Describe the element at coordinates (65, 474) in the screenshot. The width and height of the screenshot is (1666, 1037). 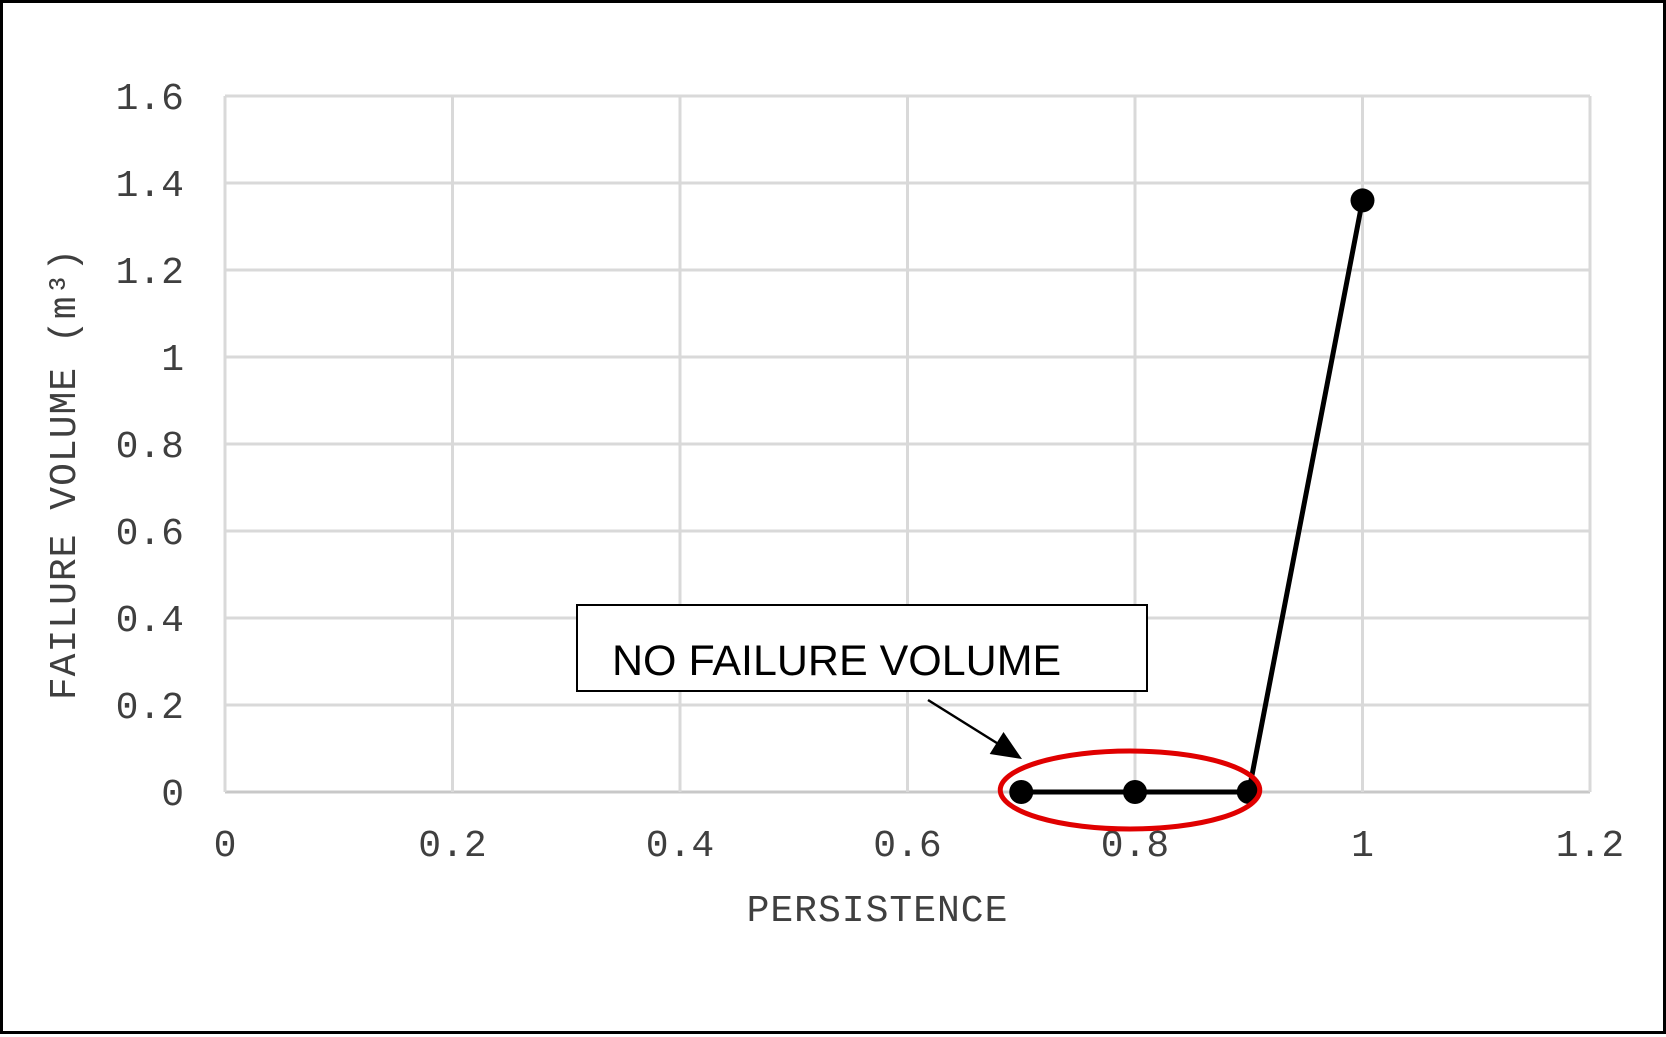
I see `y-axis-title: FAILURE VOLUME (m³)` at that location.